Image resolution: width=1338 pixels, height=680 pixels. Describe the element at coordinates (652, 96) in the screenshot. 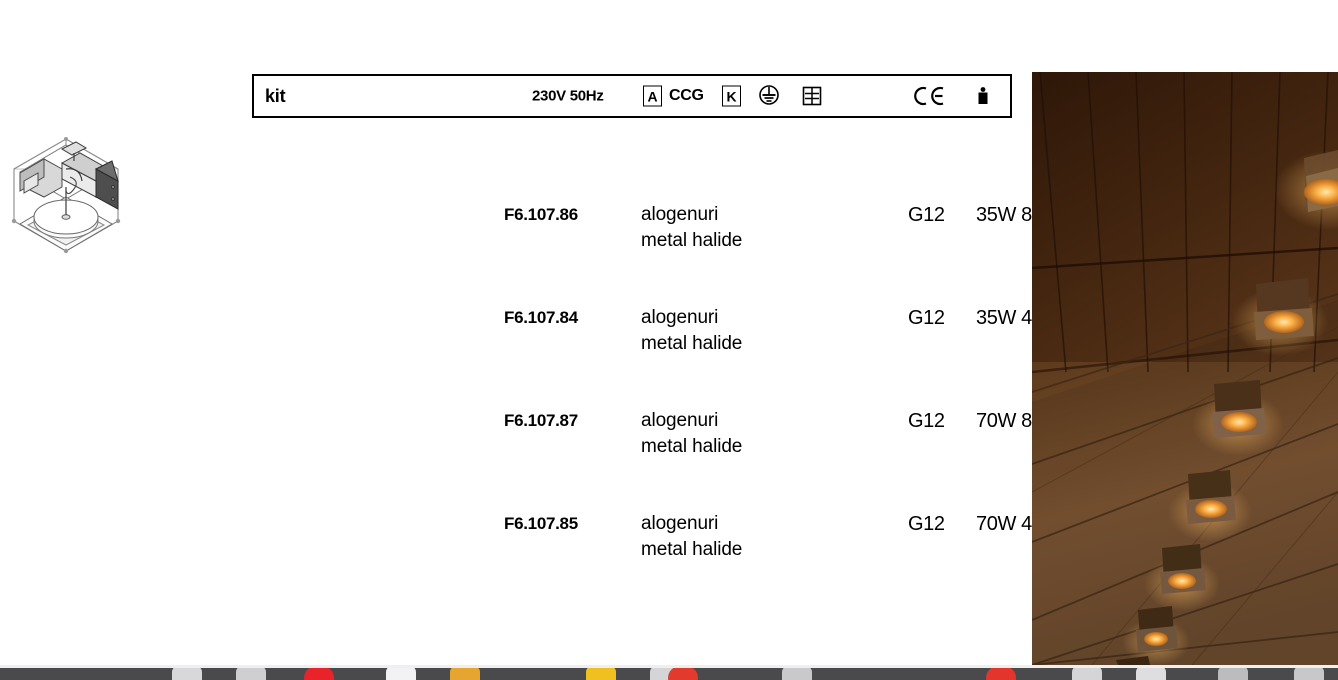

I see `boxed-a-icon: A` at that location.